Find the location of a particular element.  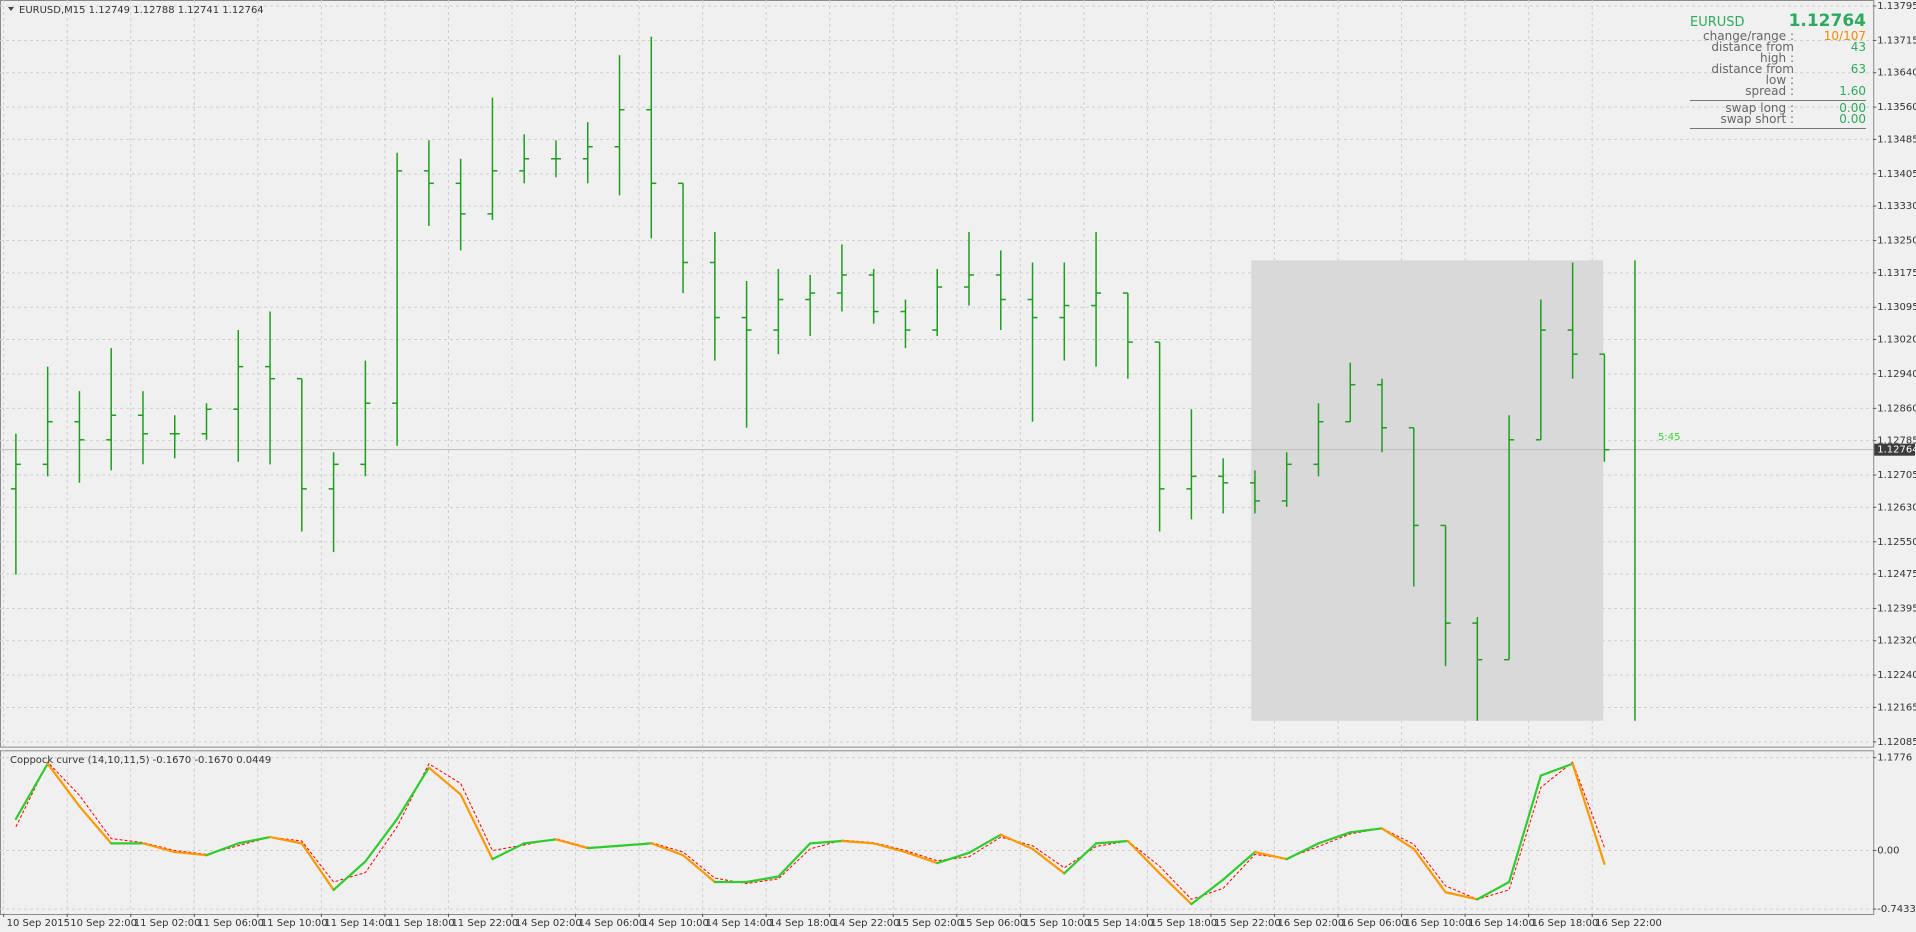

current-price-label: 1.12764 is located at coordinates (1896, 450).